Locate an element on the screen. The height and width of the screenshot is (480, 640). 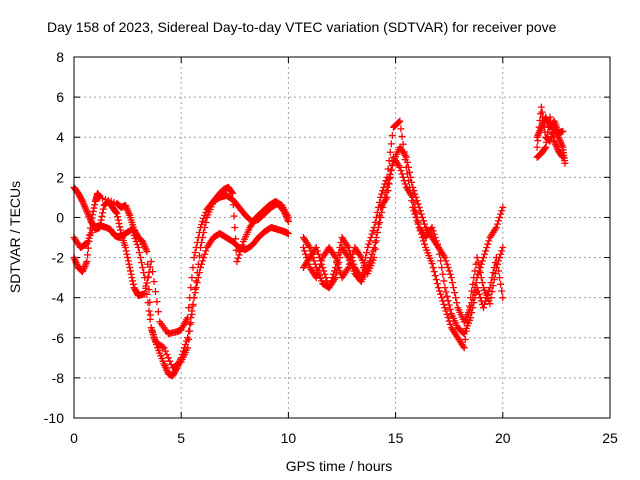
series-track-a is located at coordinates (181, 300).